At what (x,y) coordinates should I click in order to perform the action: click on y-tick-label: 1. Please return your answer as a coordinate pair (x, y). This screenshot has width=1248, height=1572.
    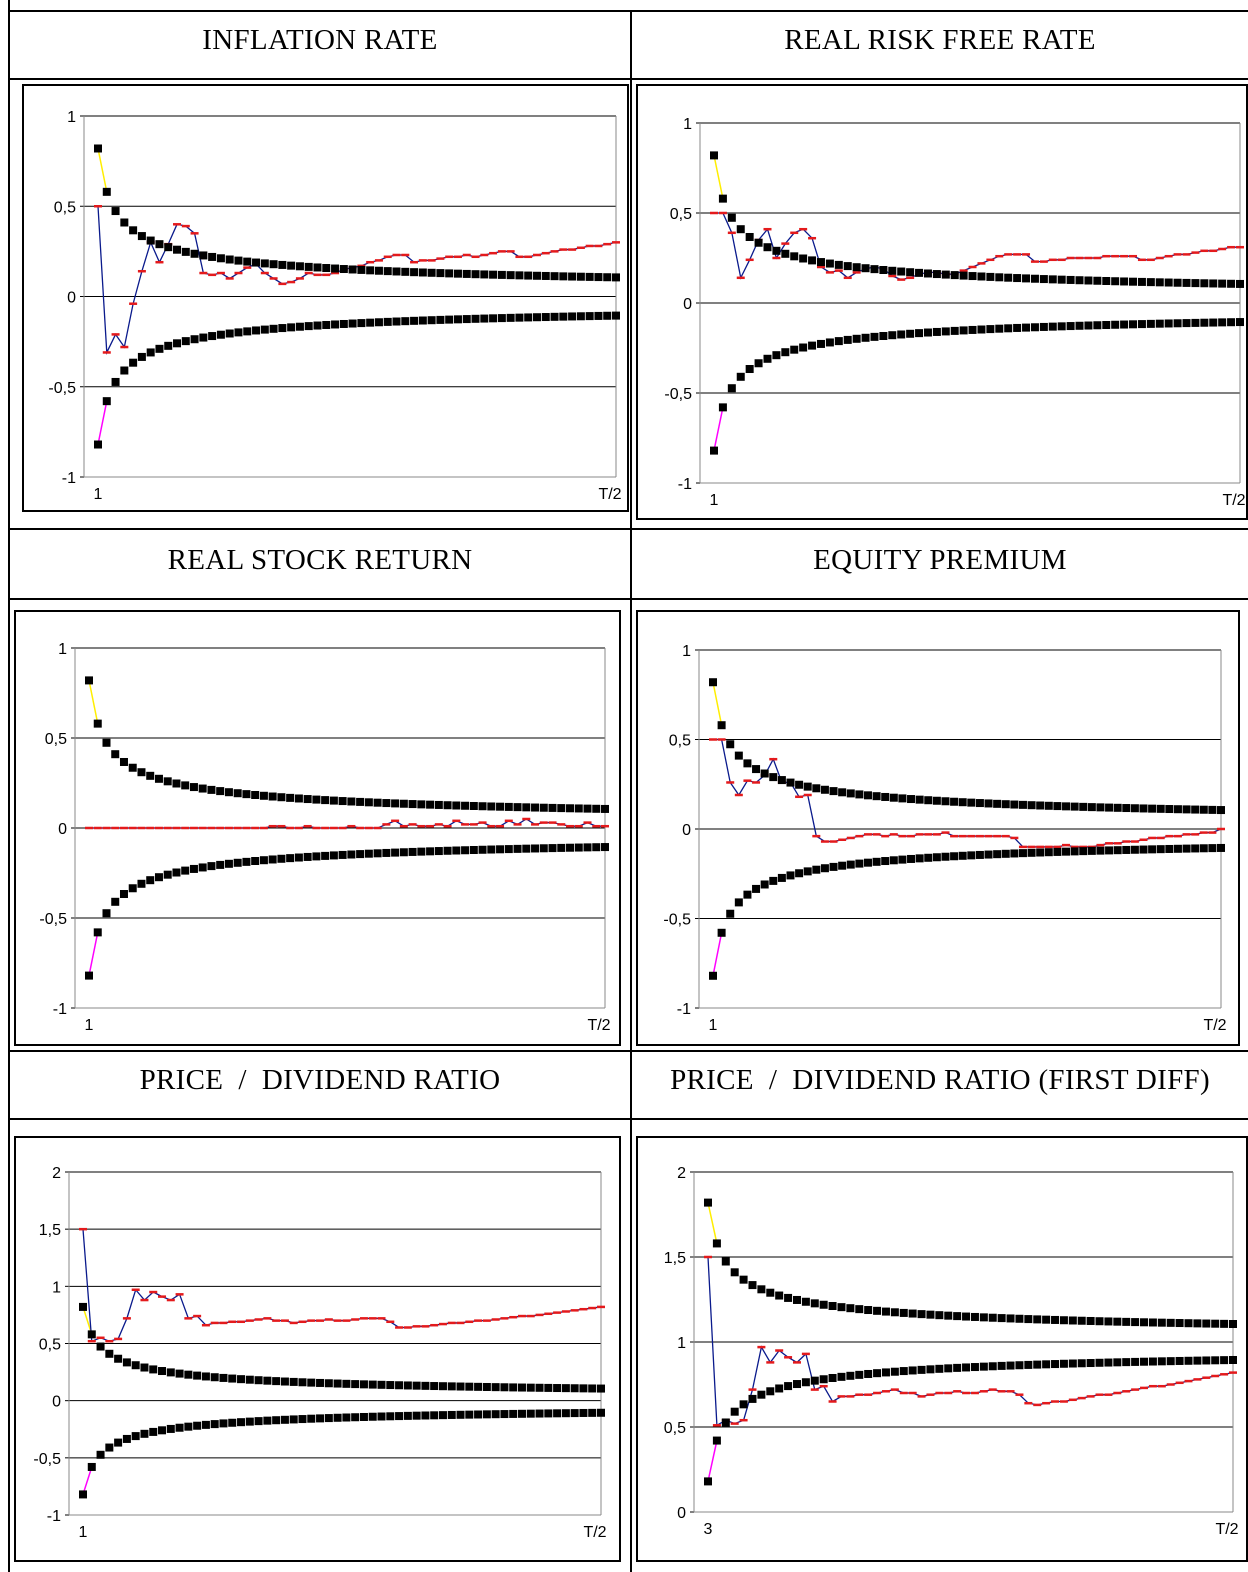
    Looking at the image, I should click on (56, 1287).